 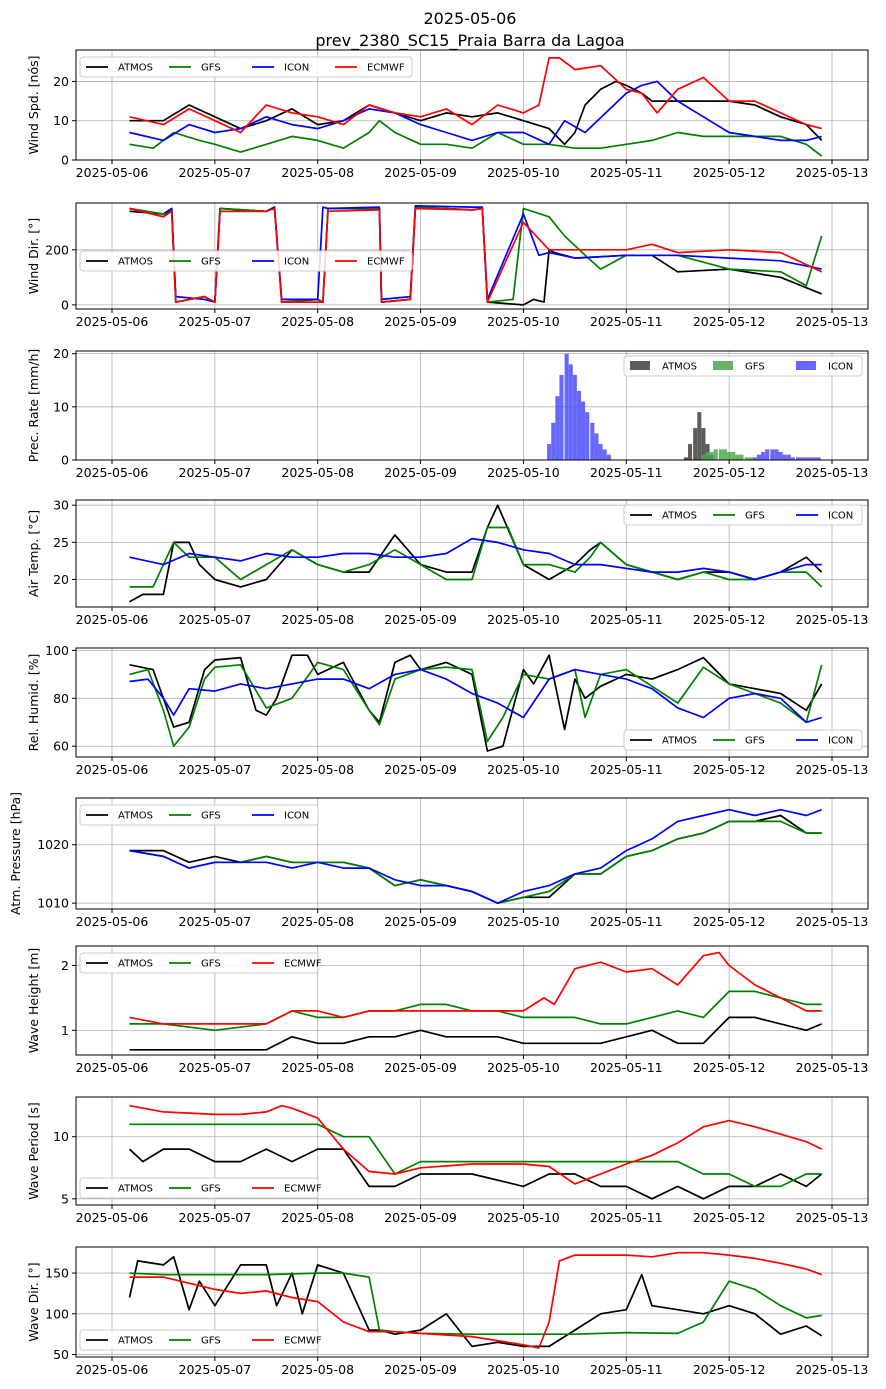 I want to click on y-axis-label: Prec. Rate [mm/h], so click(x=33, y=406).